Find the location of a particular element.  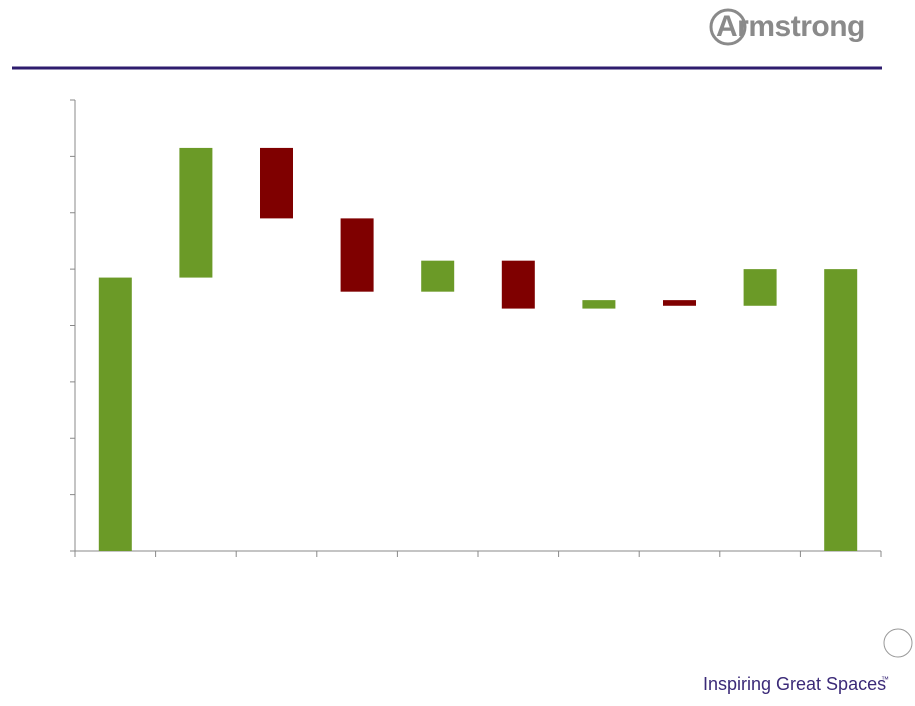

trademark: ™ is located at coordinates (885, 679).